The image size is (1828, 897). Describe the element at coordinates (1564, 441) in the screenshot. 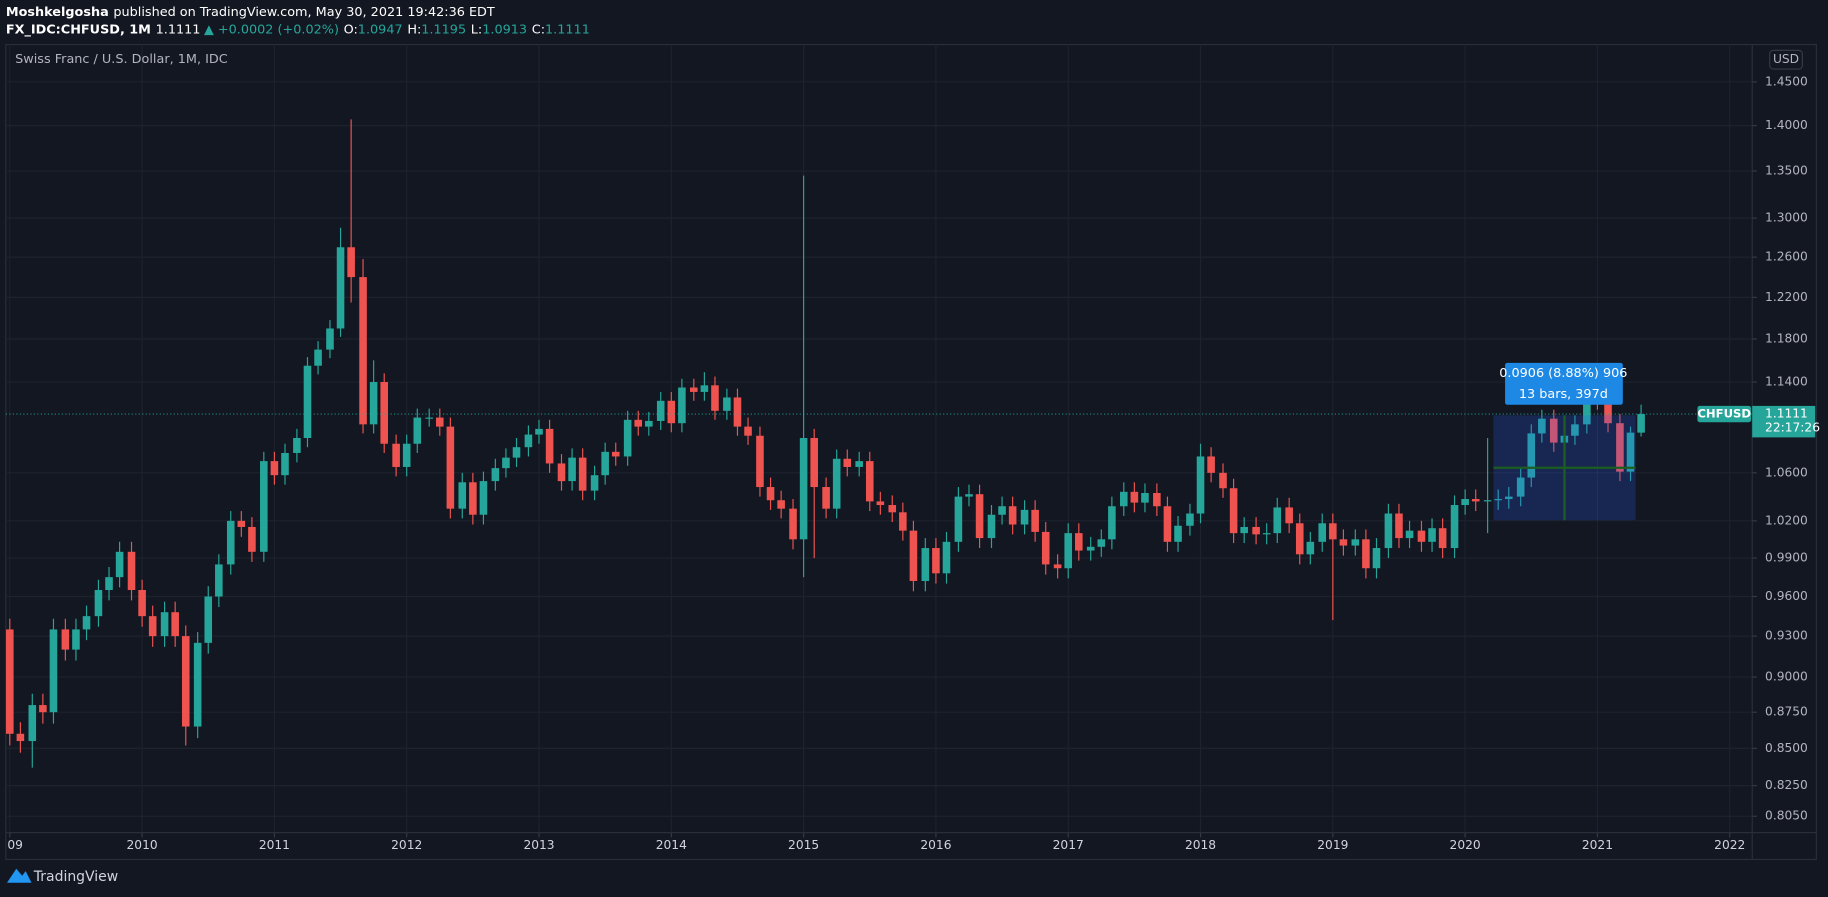

I see `overlay: 0.0906 (8.88%) 906 13 bars, 397d` at that location.